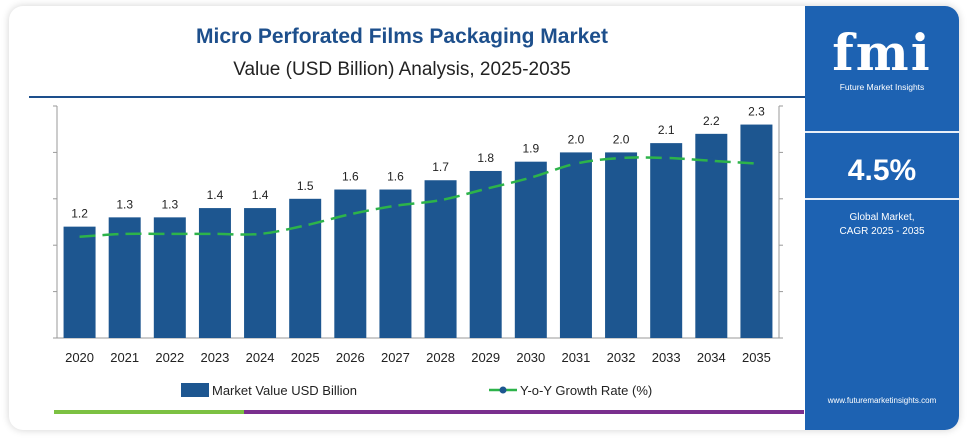 The image size is (970, 439). What do you see at coordinates (882, 52) in the screenshot?
I see `logo-wordmark: fmi` at bounding box center [882, 52].